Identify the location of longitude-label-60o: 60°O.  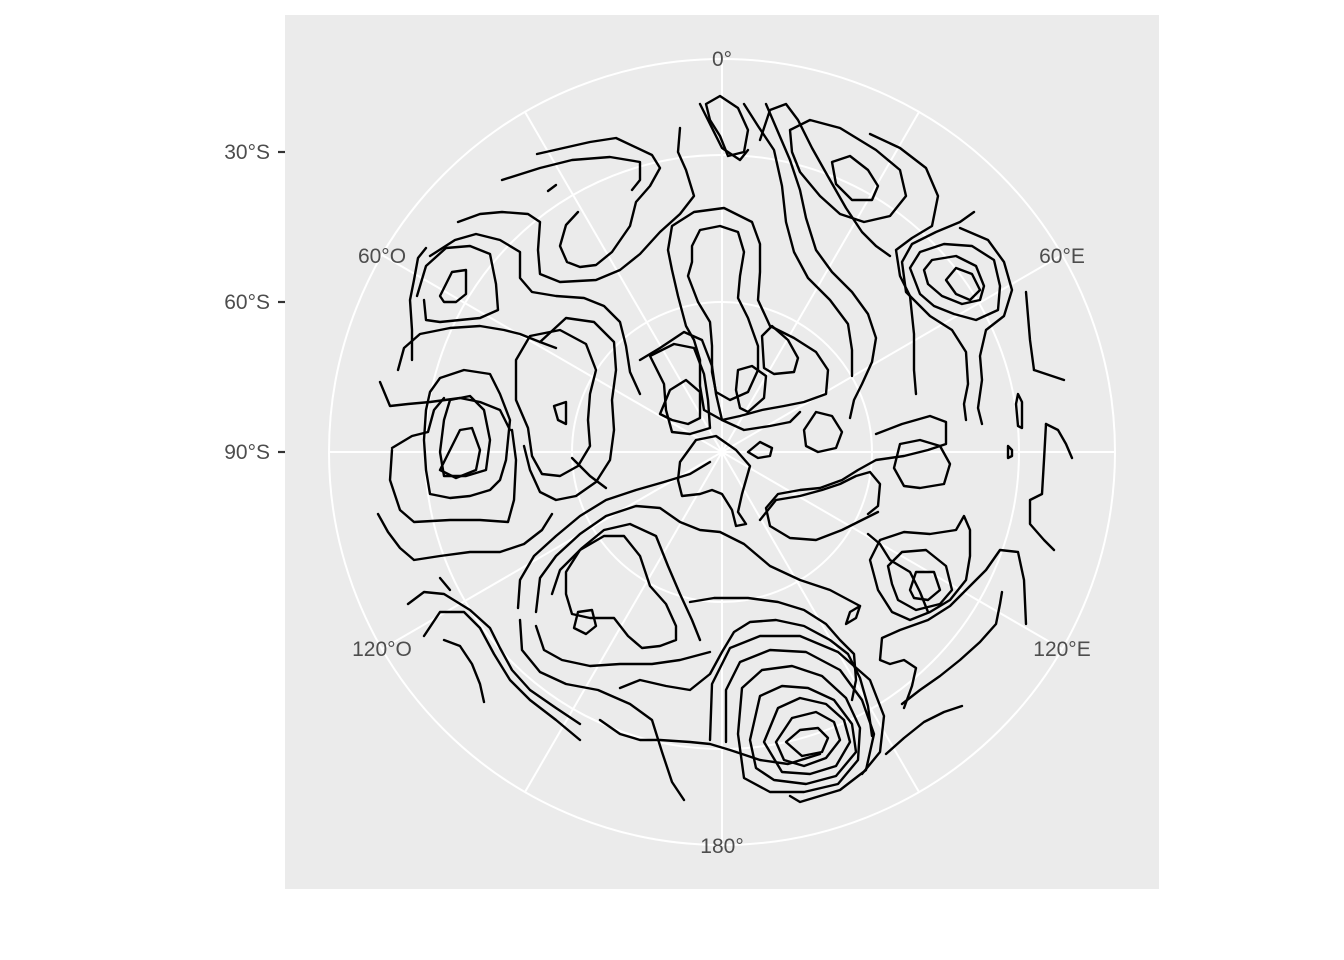
(382, 256).